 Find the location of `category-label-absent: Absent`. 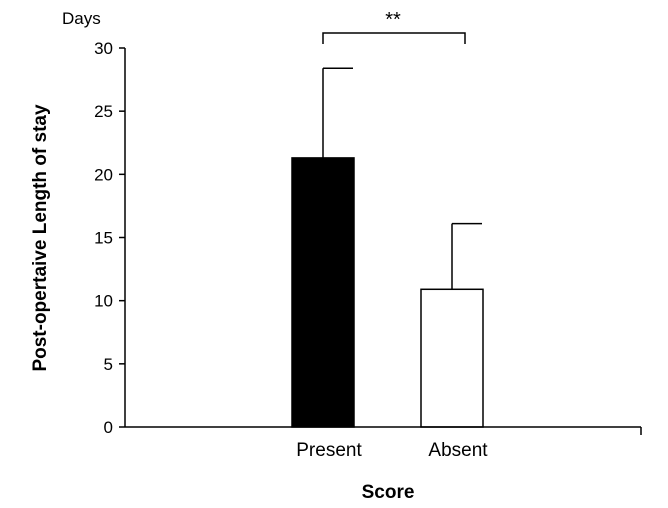

category-label-absent: Absent is located at coordinates (458, 450).